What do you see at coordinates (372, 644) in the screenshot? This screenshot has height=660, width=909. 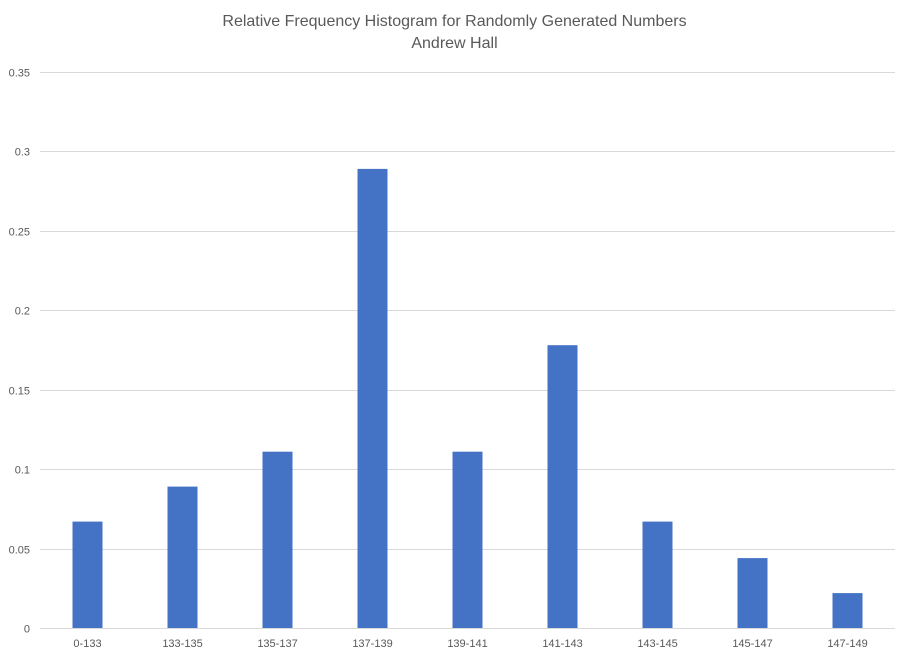 I see `x-tick-label: 137-139` at bounding box center [372, 644].